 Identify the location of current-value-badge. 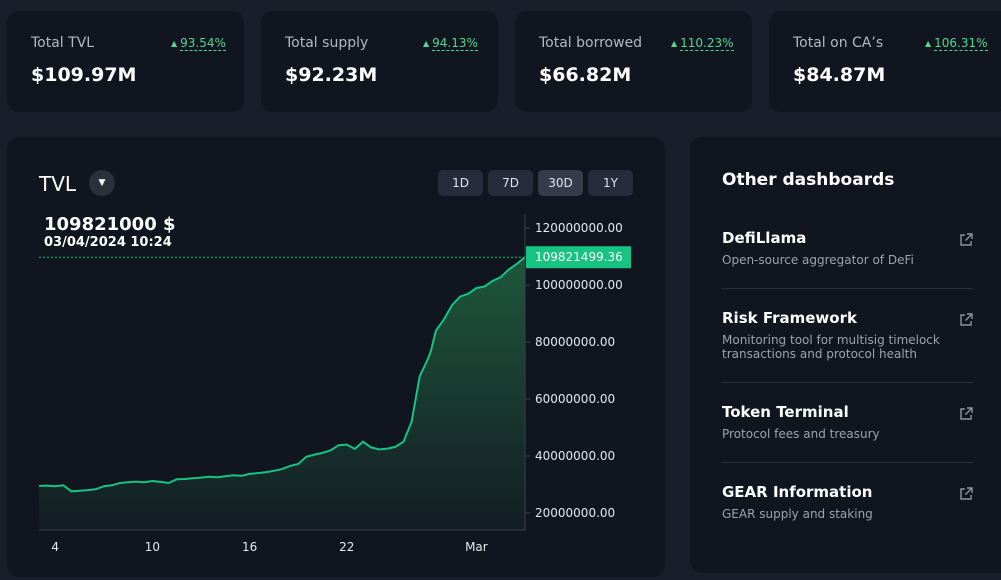
(578, 257).